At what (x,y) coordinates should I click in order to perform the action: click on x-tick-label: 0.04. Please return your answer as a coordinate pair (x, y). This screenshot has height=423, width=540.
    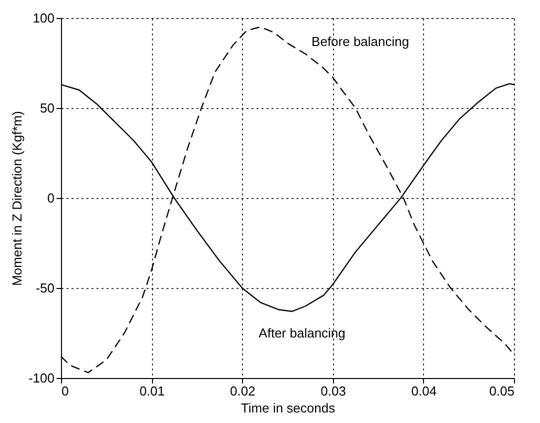
    Looking at the image, I should click on (424, 391).